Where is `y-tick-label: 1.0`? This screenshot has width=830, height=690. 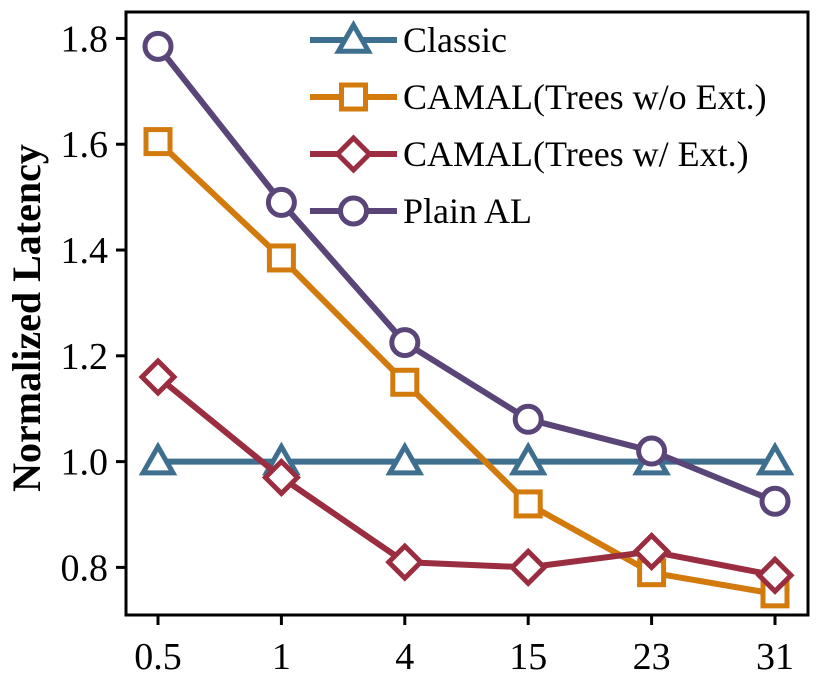
y-tick-label: 1.0 is located at coordinates (85, 463).